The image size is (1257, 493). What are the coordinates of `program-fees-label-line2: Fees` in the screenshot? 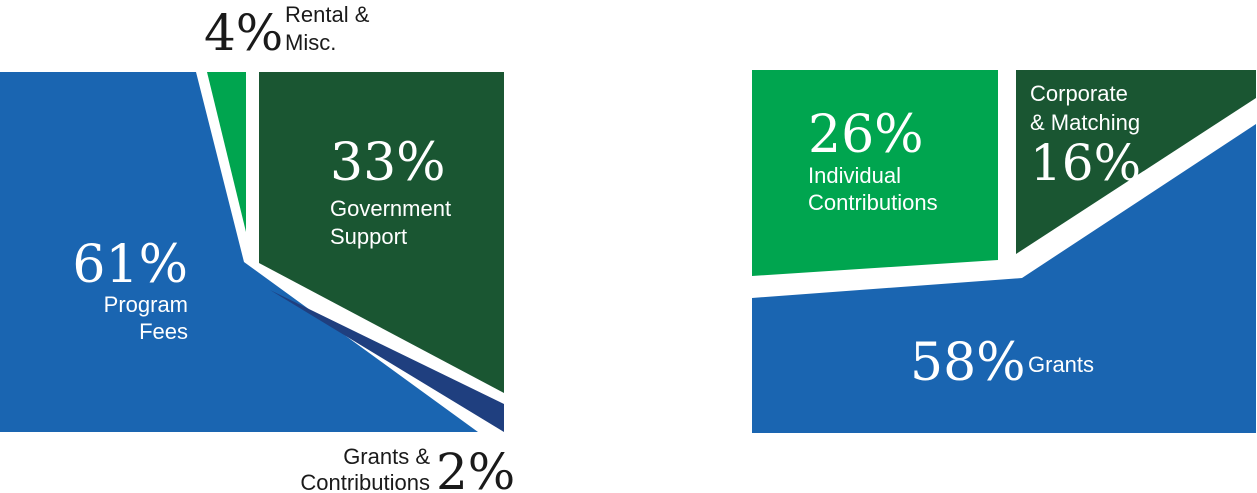 It's located at (163, 331).